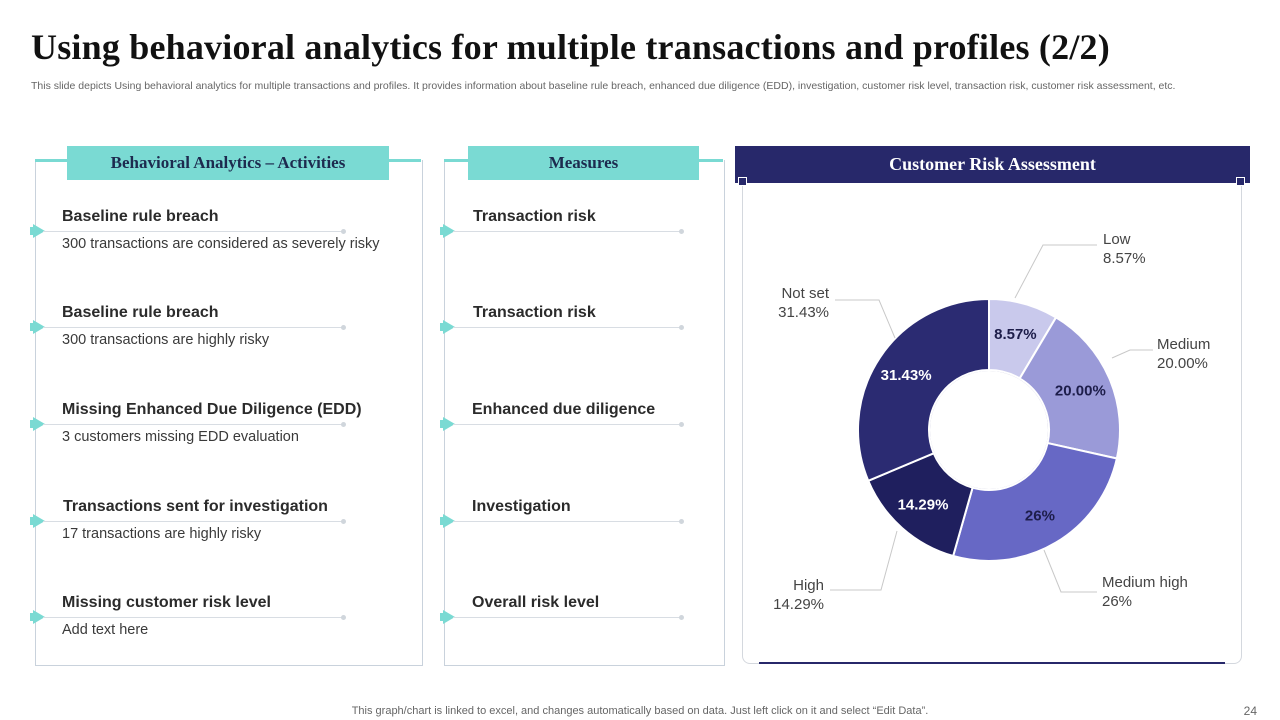 This screenshot has width=1280, height=720. What do you see at coordinates (1124, 258) in the screenshot?
I see `slice-percent-label: 8.57%` at bounding box center [1124, 258].